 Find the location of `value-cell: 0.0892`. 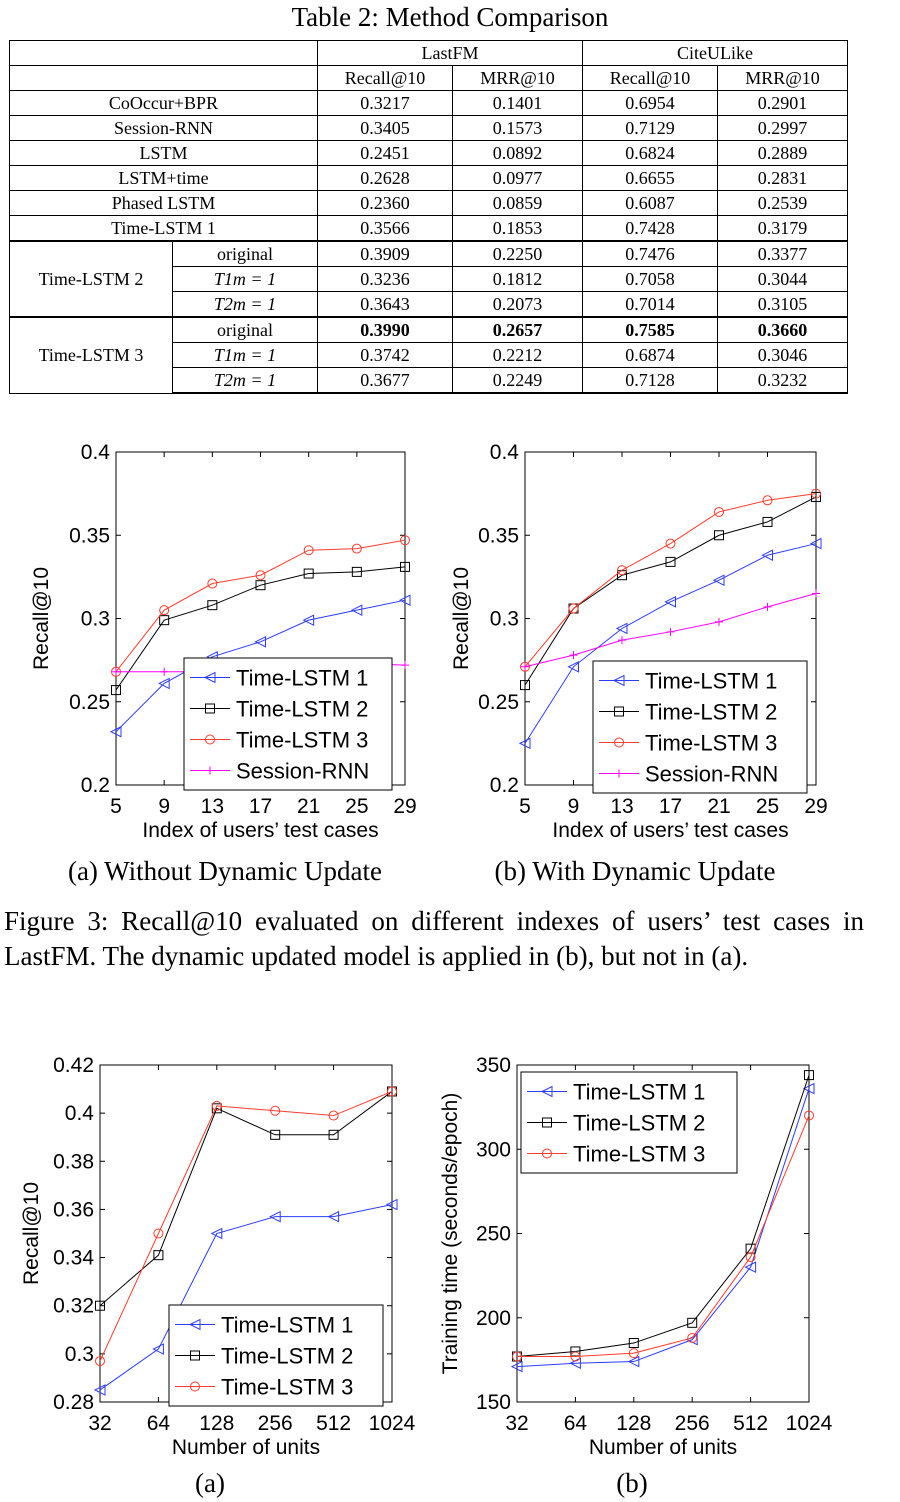

value-cell: 0.0892 is located at coordinates (517, 153).